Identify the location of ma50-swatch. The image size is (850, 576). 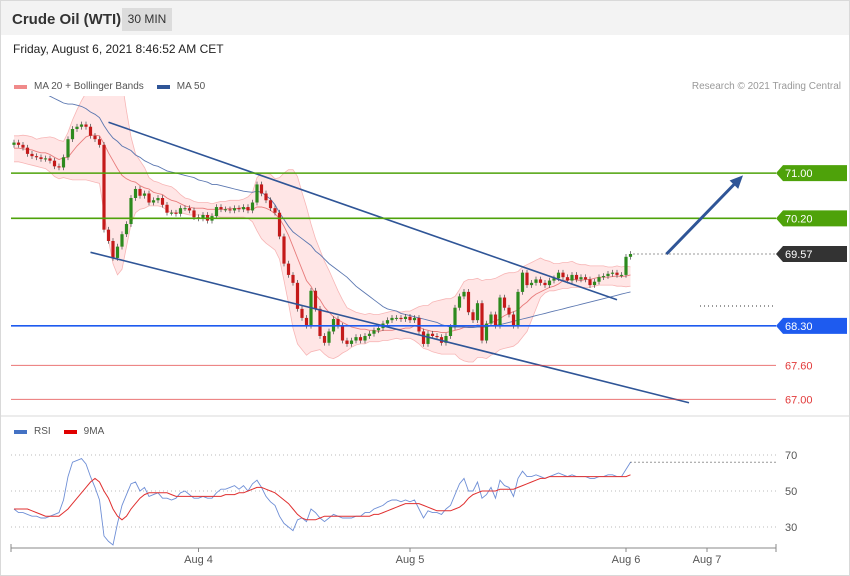
(163, 86).